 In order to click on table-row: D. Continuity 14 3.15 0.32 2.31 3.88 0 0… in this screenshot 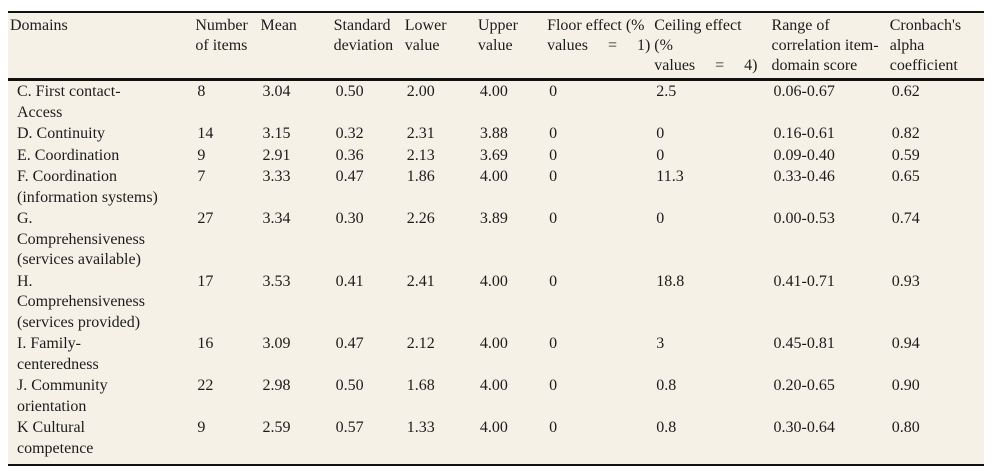, I will do `click(496, 134)`.